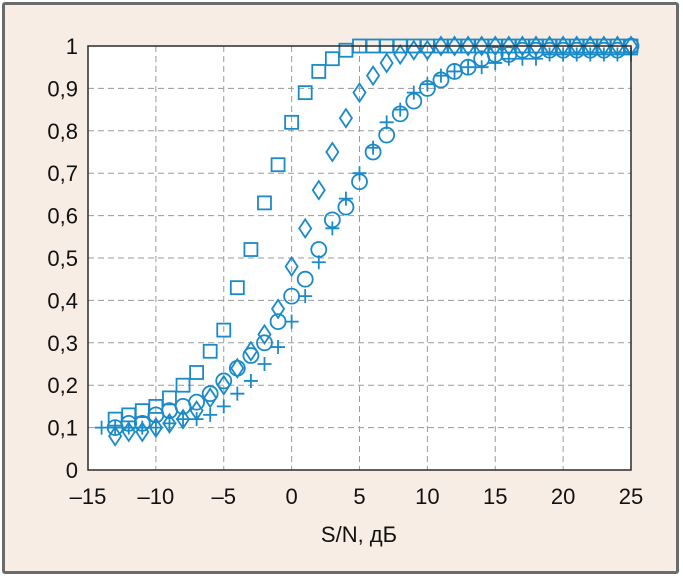 This screenshot has width=683, height=576. I want to click on x-tick-label: –15, so click(88, 496).